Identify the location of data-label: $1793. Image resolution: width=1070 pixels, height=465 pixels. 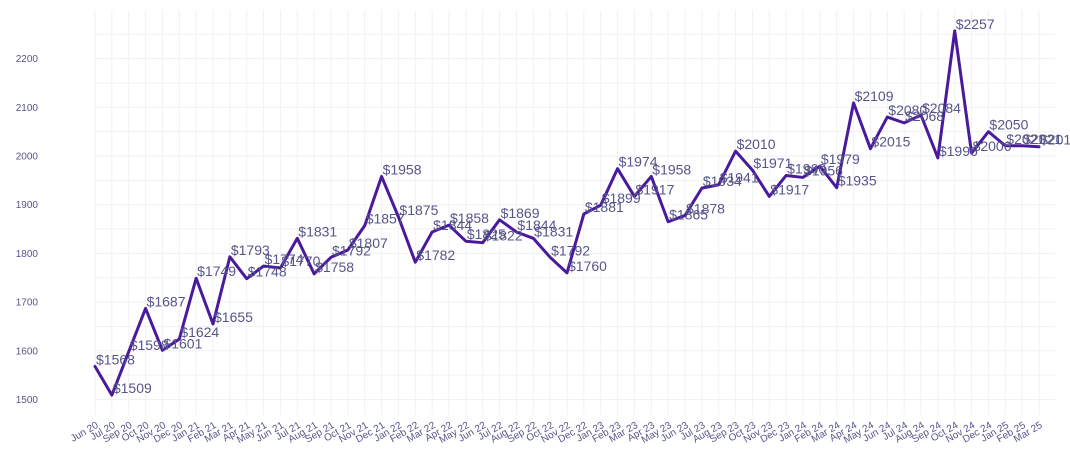
(250, 250).